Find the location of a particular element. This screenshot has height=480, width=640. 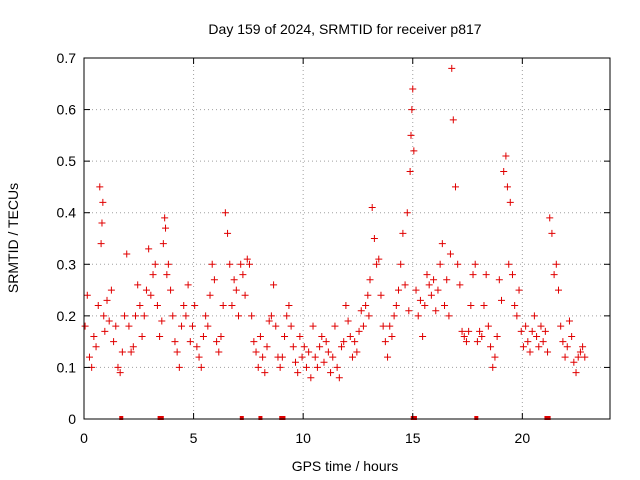

x-tick-label: 10 is located at coordinates (303, 438).